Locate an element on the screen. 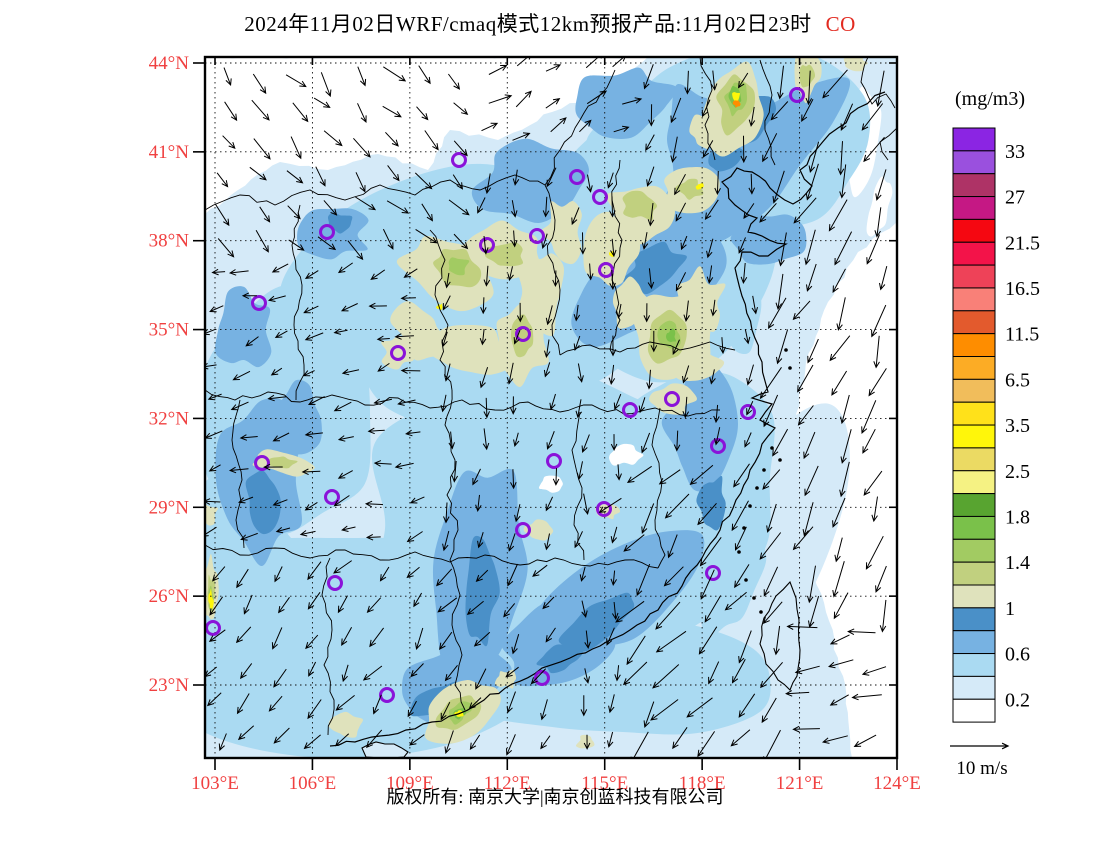  lat-tick-label: 23°N is located at coordinates (169, 685).